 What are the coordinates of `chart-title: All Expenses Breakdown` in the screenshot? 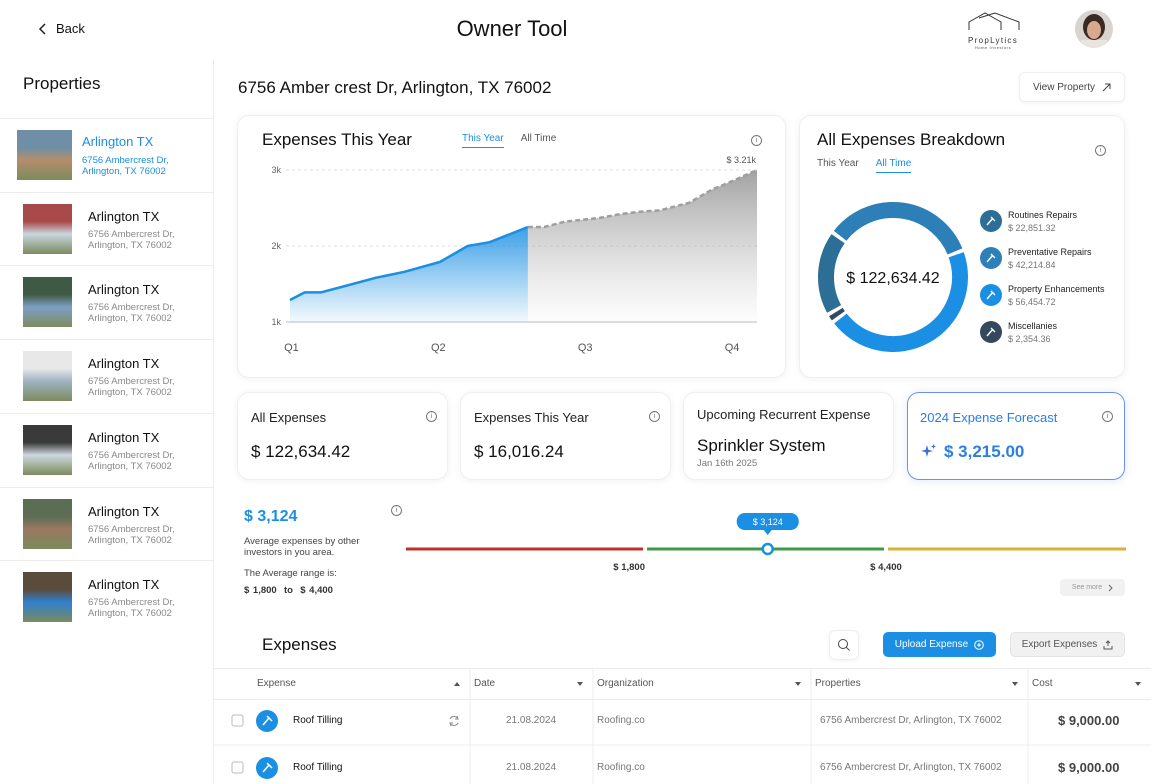 It's located at (911, 139).